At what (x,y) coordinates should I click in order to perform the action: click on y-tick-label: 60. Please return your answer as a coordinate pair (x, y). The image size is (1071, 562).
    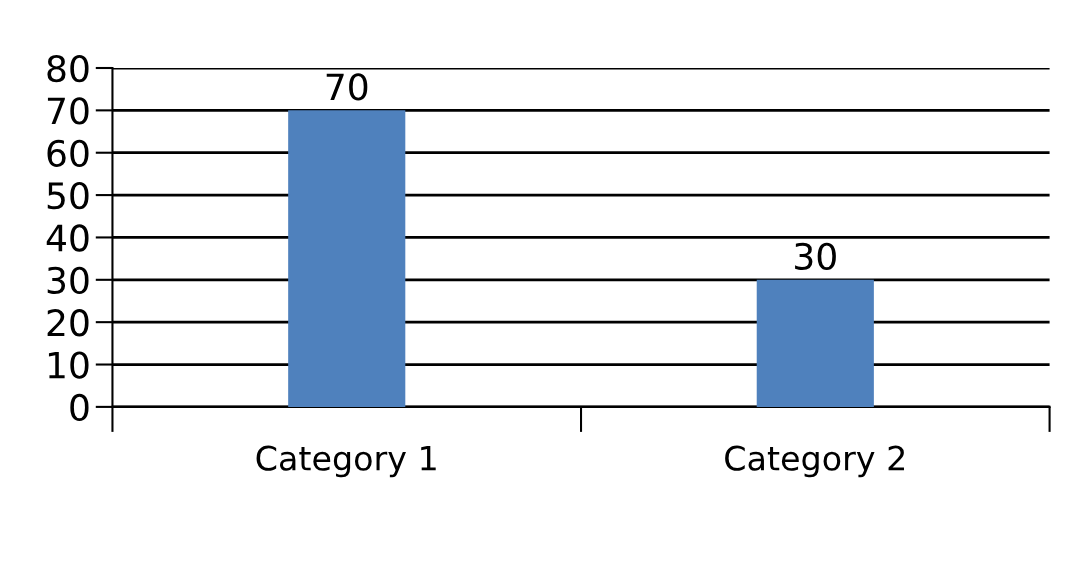
    Looking at the image, I should click on (68, 153).